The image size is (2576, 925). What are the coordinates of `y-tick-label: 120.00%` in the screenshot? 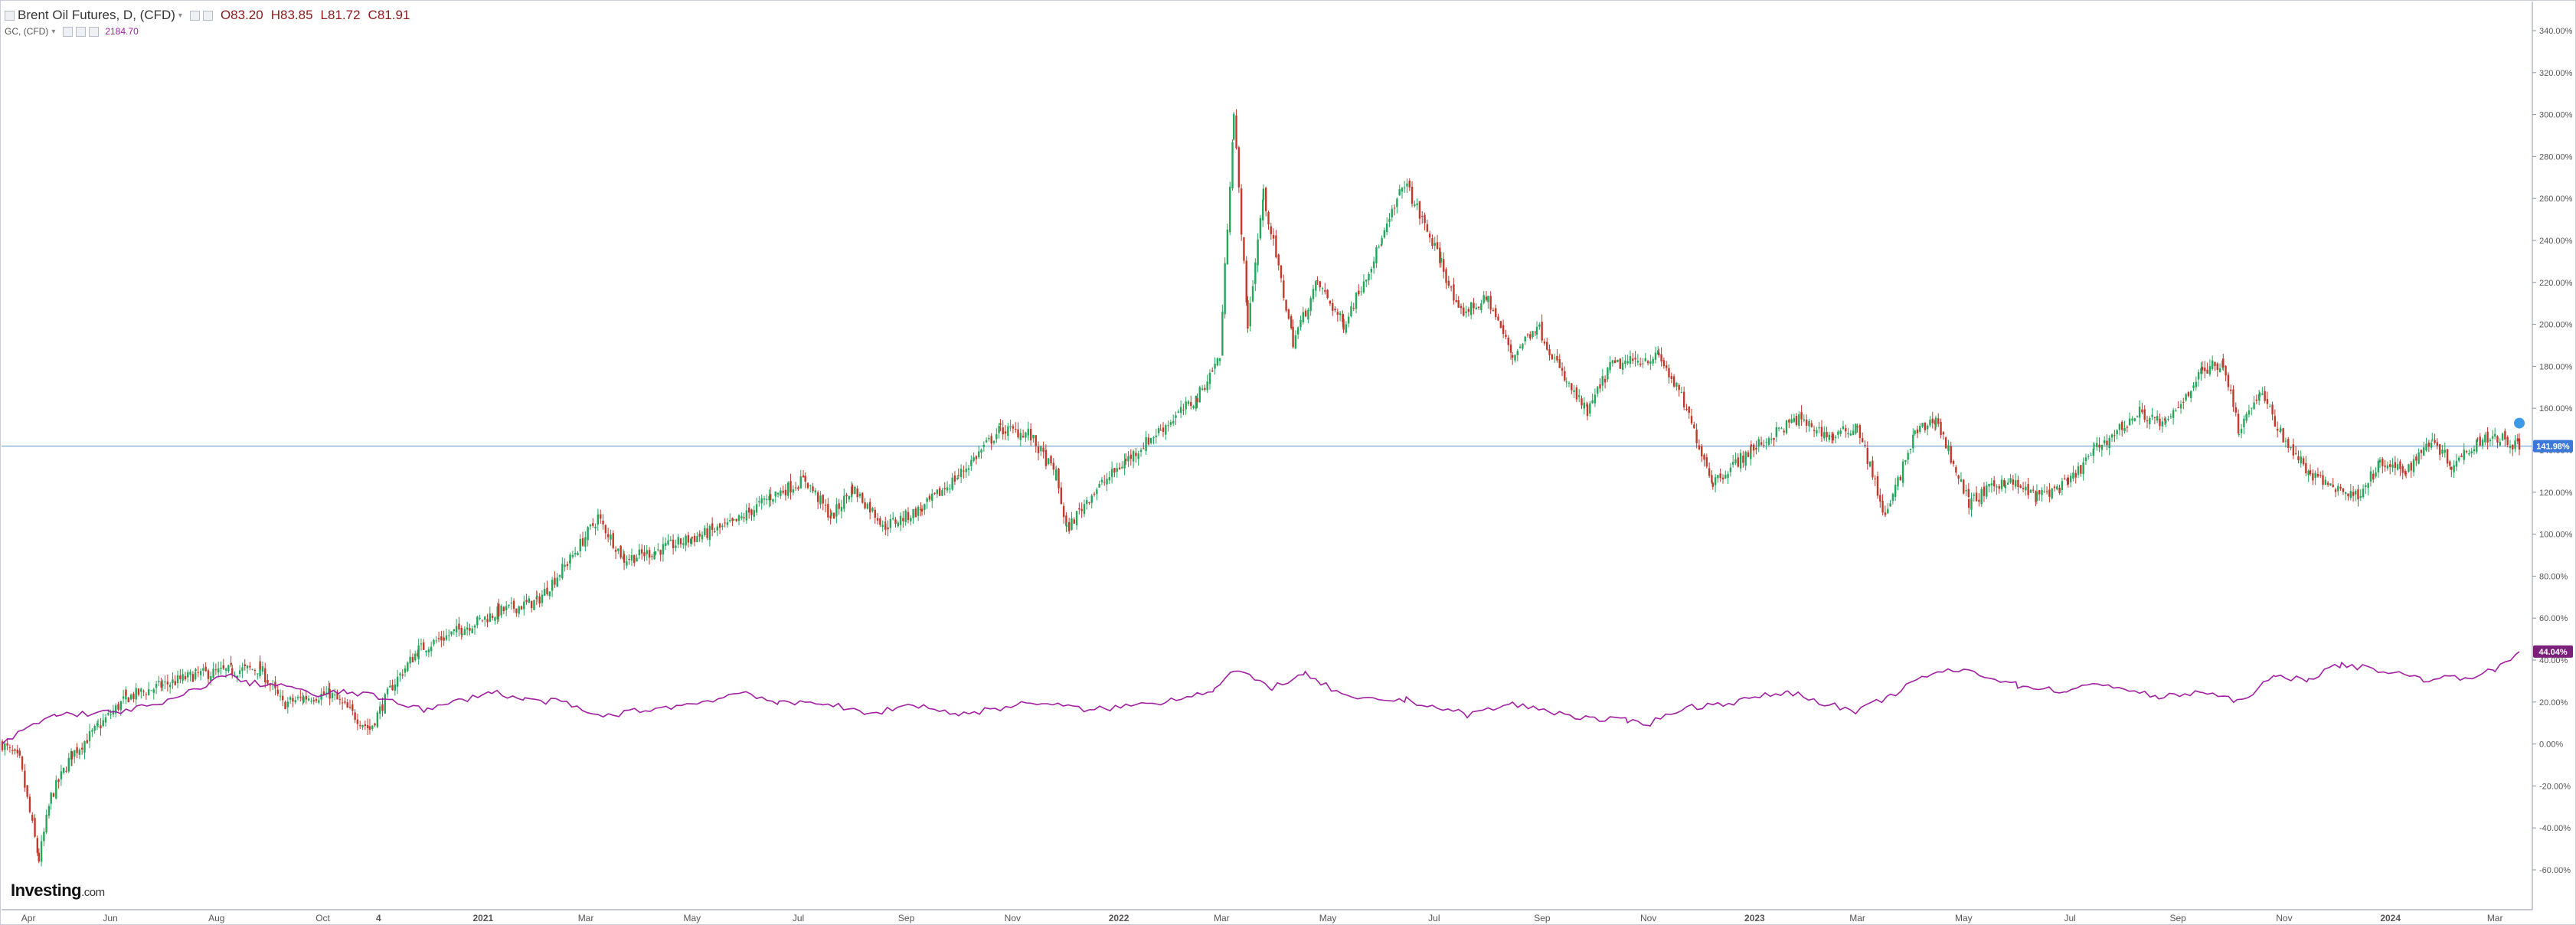 It's located at (2556, 493).